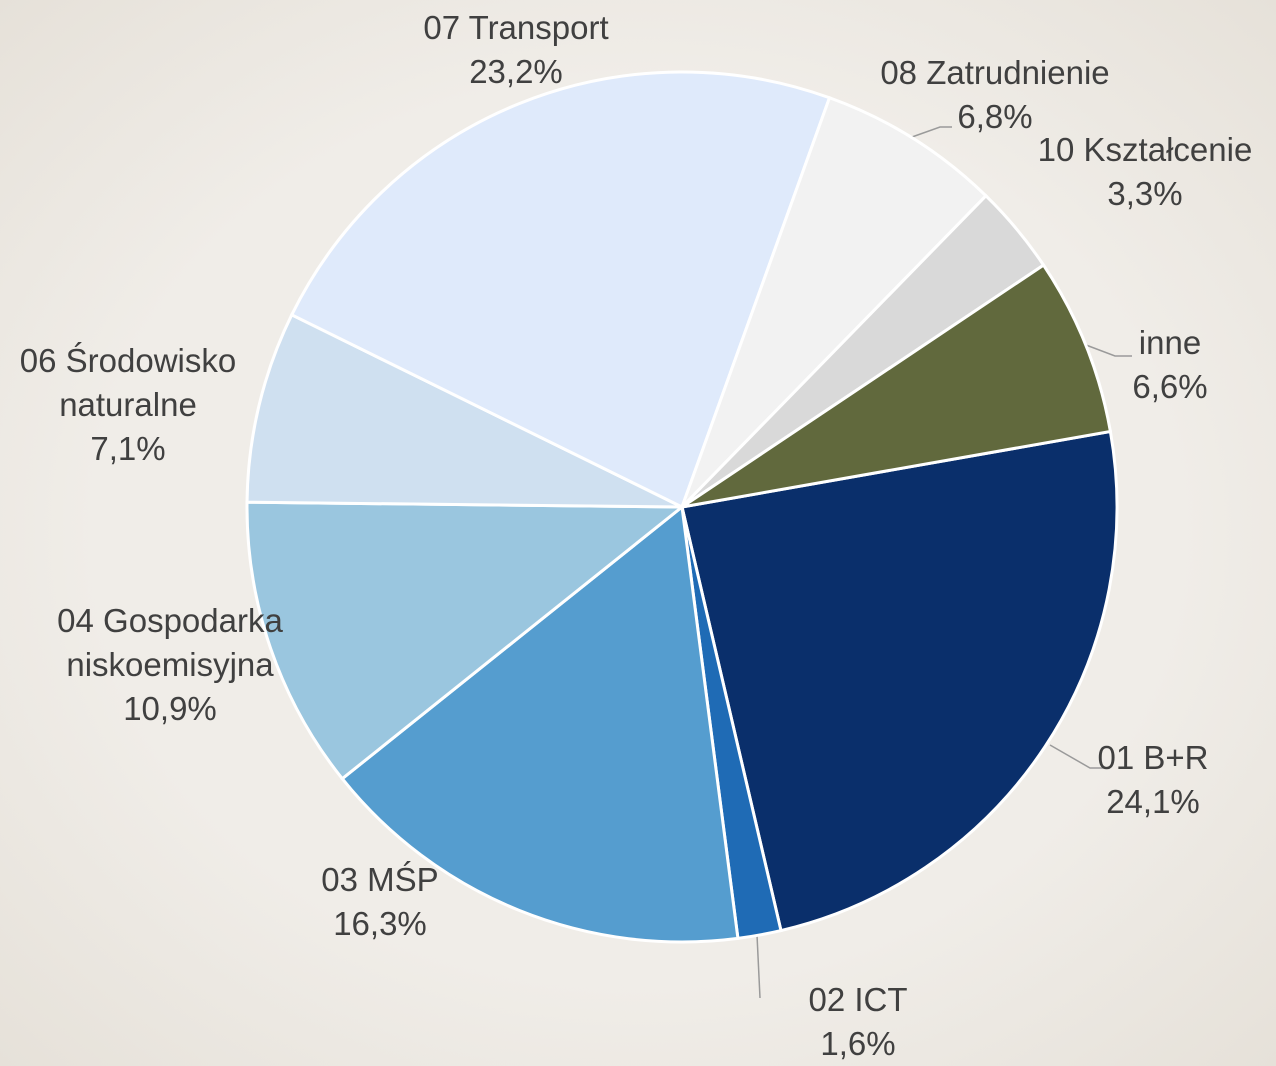  Describe the element at coordinates (516, 71) in the screenshot. I see `slice-value: 23,2%` at that location.